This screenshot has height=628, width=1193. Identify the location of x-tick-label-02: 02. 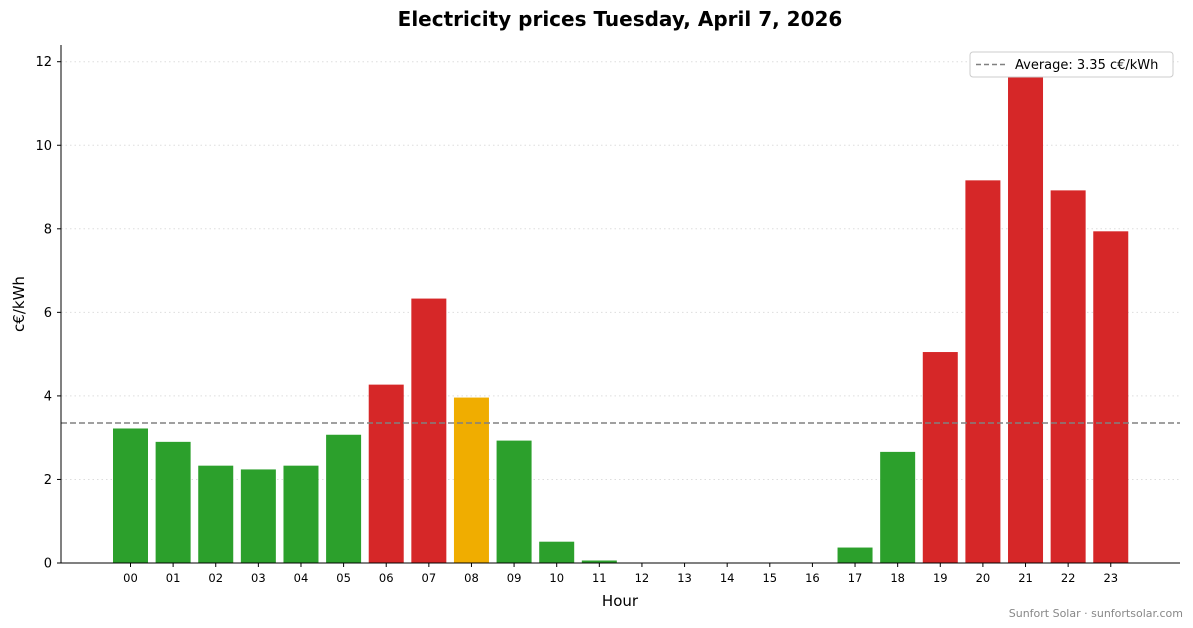
(215, 578).